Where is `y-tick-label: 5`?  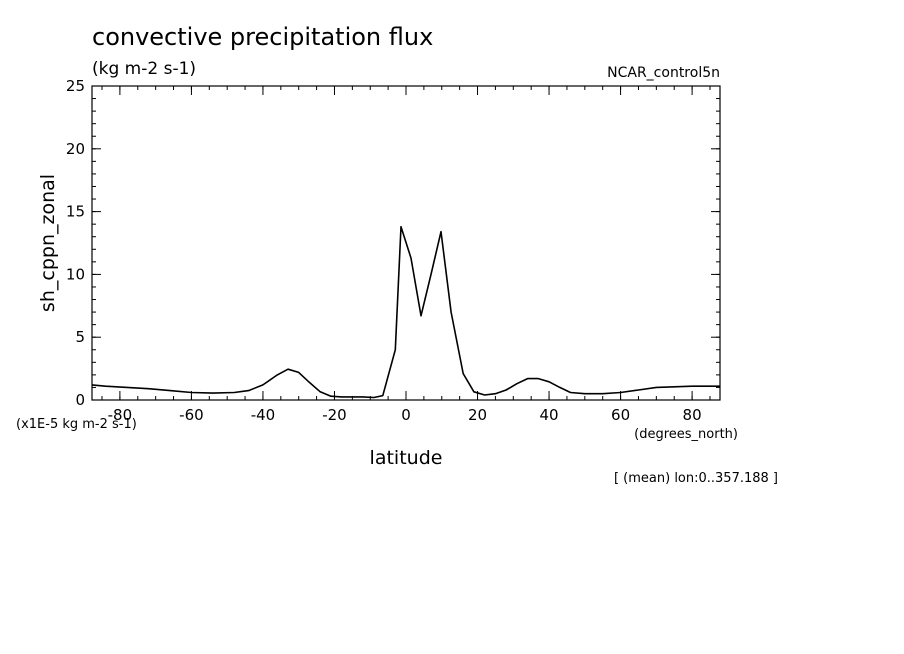 y-tick-label: 5 is located at coordinates (80, 337).